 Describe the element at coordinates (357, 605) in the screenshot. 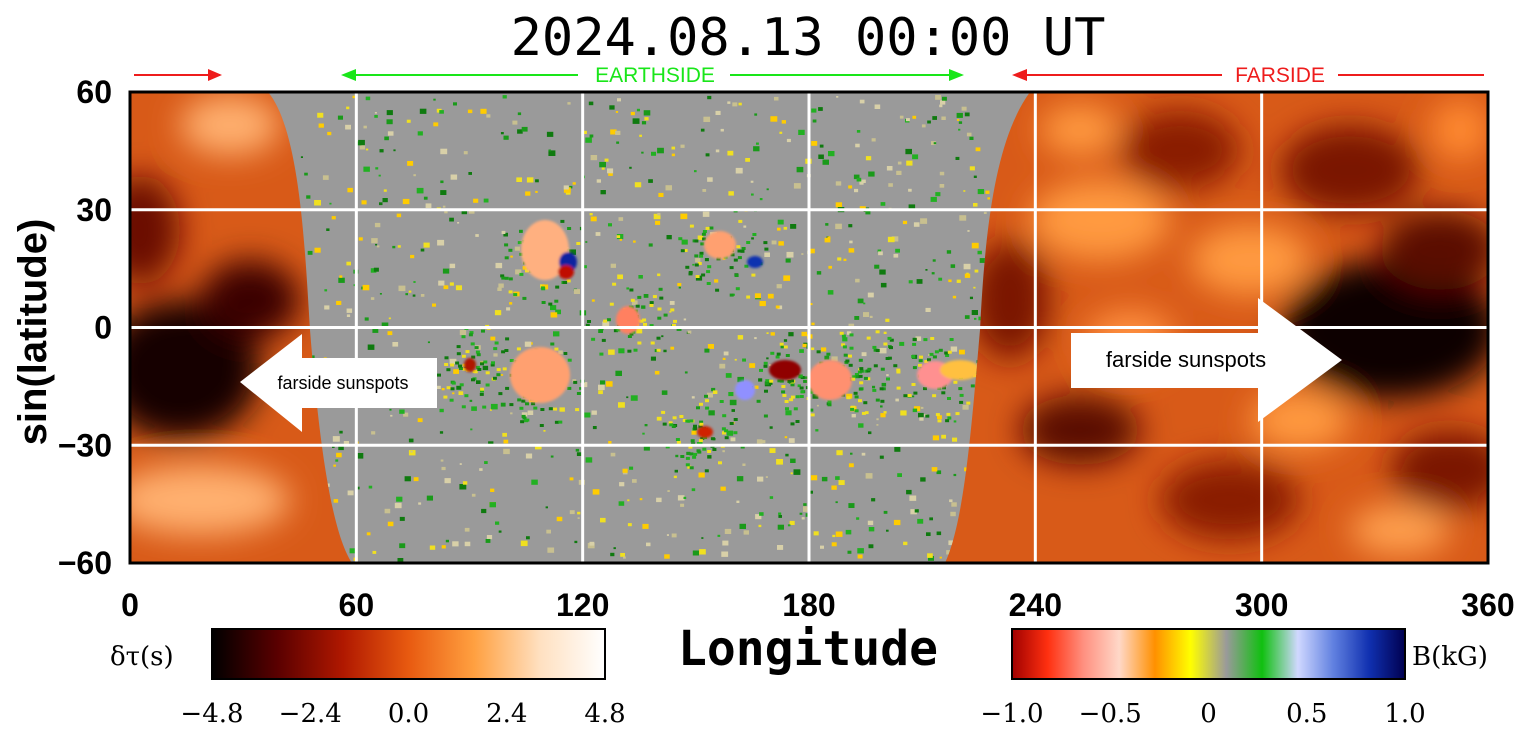

I see `x-tick-label-60: 60` at that location.